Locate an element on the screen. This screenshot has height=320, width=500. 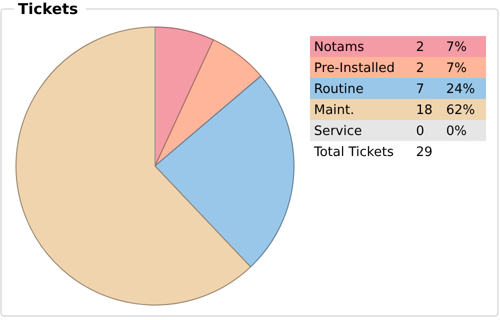
data-label: 18 62% is located at coordinates (446, 110).